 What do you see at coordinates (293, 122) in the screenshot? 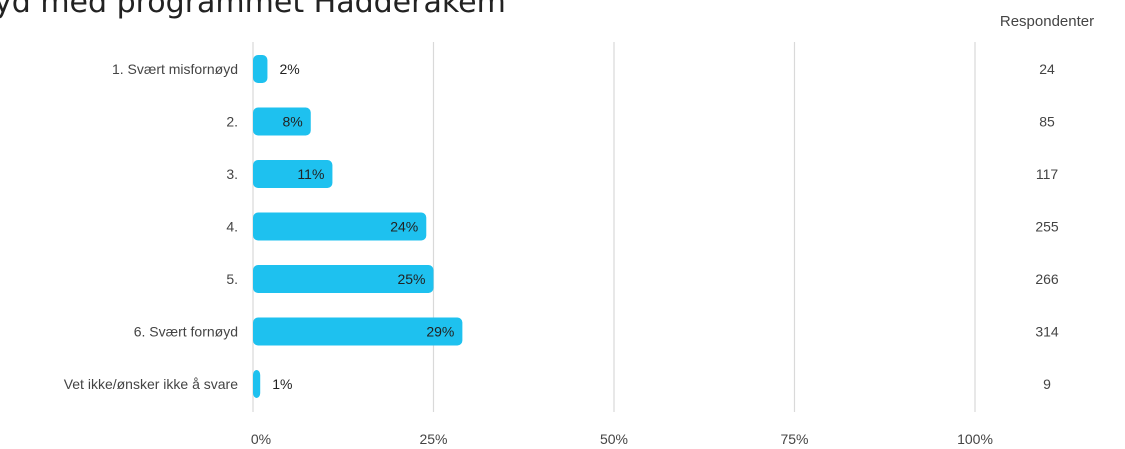
I see `value-label: 8%` at bounding box center [293, 122].